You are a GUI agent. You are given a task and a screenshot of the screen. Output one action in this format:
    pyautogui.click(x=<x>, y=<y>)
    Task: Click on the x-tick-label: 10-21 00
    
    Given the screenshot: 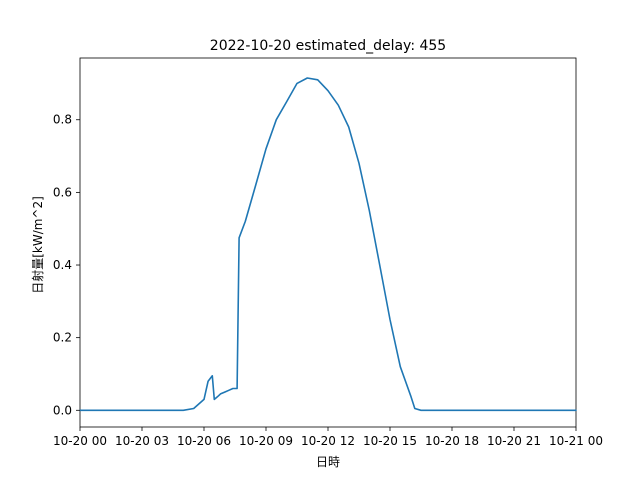 What is the action you would take?
    pyautogui.click(x=576, y=441)
    